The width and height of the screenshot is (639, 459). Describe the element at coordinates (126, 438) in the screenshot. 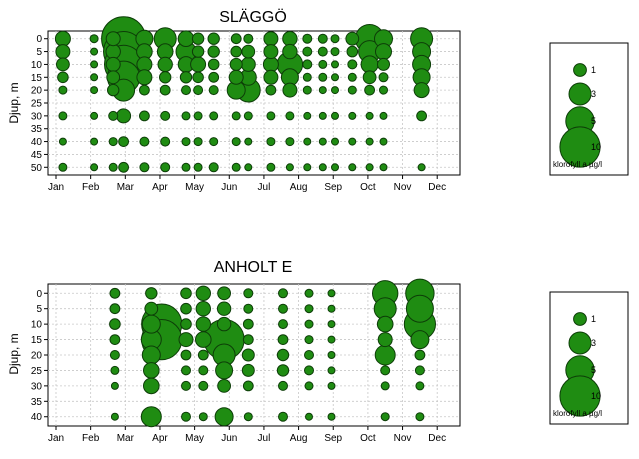

I see `month-label: Mar` at that location.